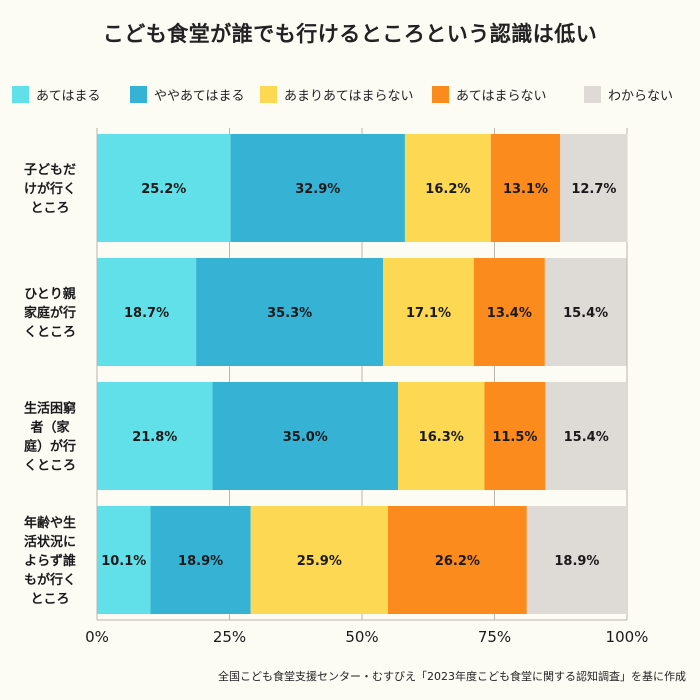  I want to click on category-label: 年齢や生活状況によらず誰もが行くところ, so click(50, 561).